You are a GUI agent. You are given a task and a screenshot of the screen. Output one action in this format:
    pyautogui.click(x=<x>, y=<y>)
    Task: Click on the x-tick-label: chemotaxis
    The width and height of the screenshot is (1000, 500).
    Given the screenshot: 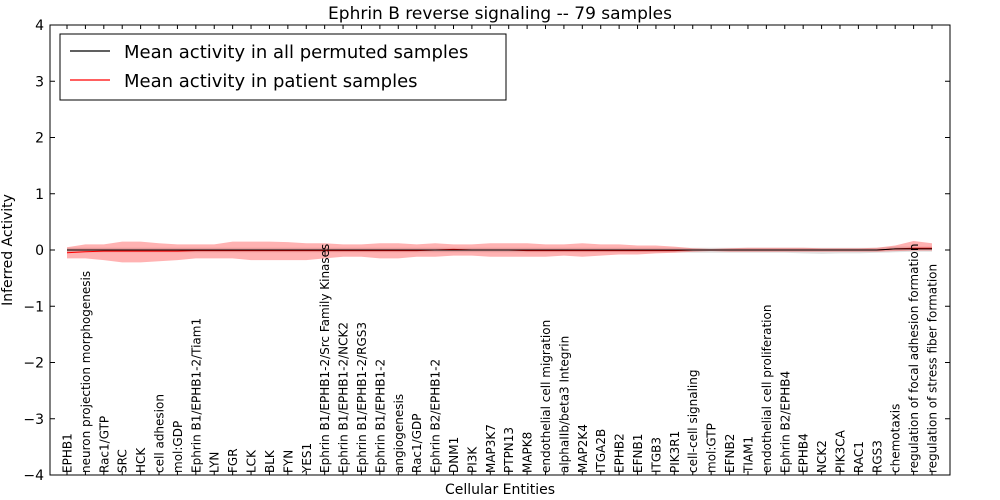 What is the action you would take?
    pyautogui.click(x=896, y=438)
    